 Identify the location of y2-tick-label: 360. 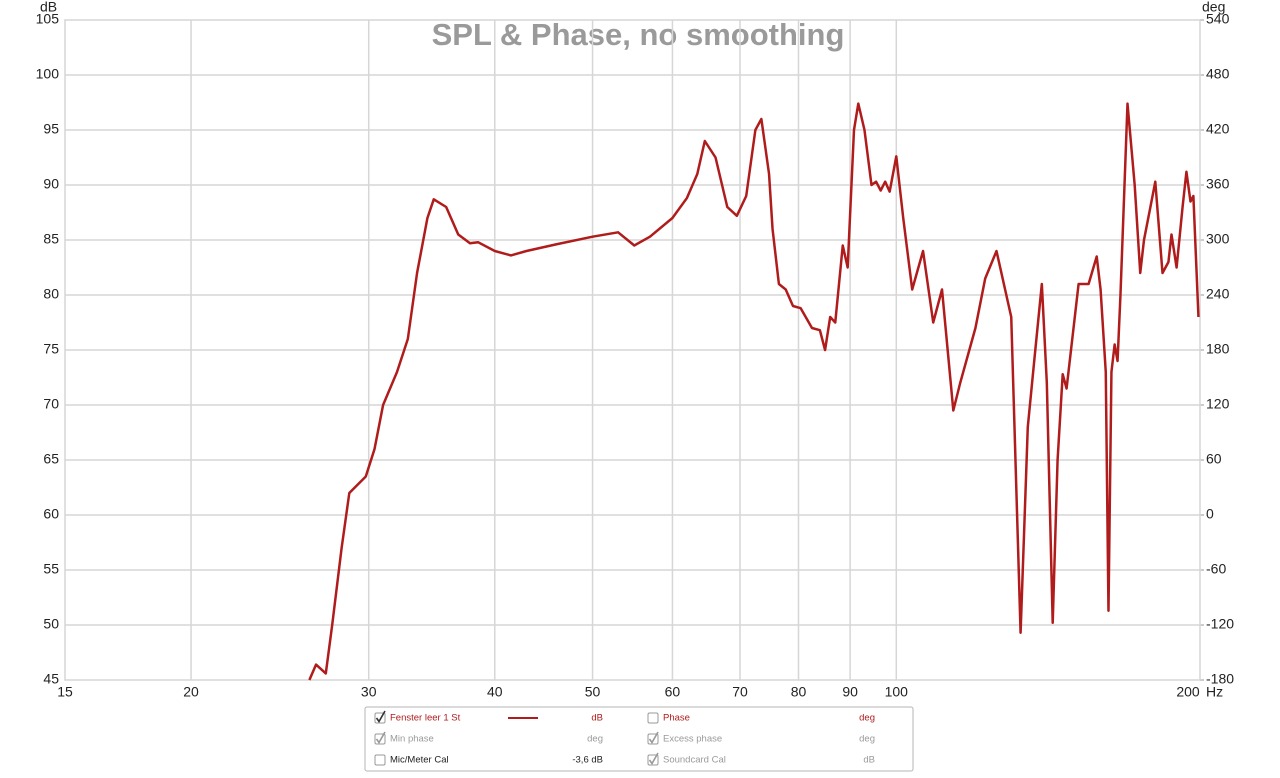
(1218, 184).